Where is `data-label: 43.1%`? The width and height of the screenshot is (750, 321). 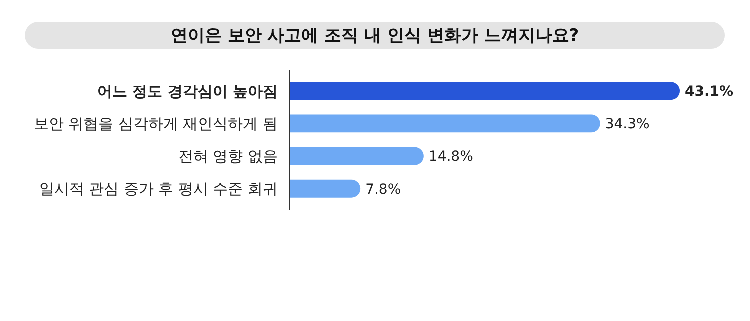 data-label: 43.1% is located at coordinates (709, 92).